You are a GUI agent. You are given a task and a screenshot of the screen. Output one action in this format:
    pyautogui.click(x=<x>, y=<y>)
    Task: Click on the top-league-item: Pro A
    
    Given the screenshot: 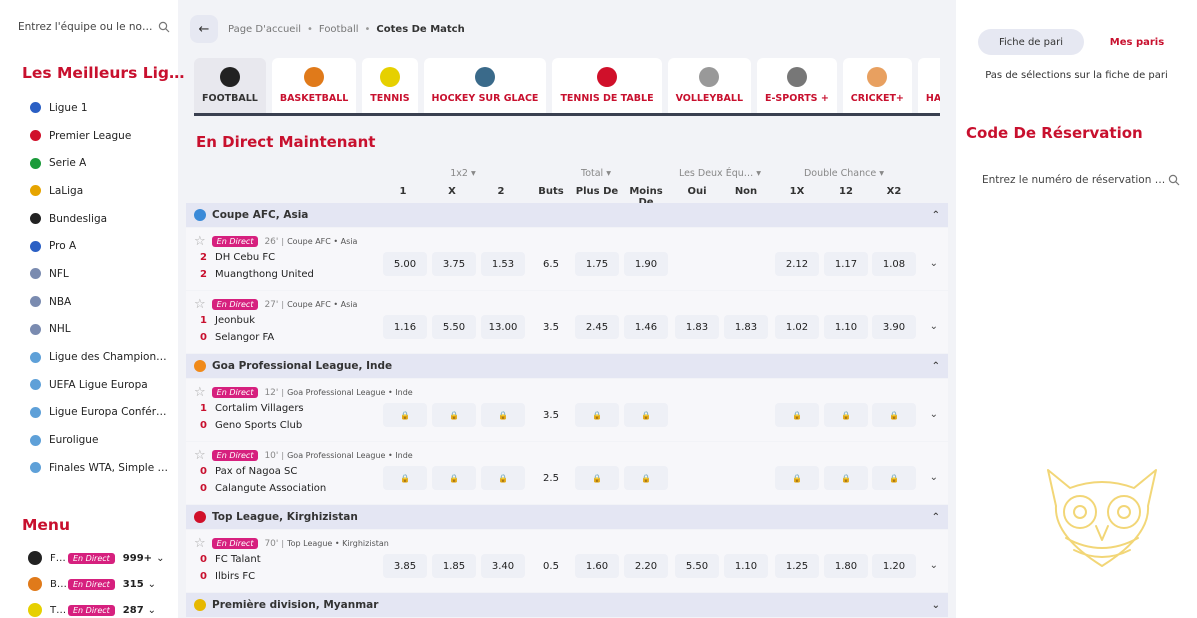 What is the action you would take?
    pyautogui.click(x=100, y=246)
    